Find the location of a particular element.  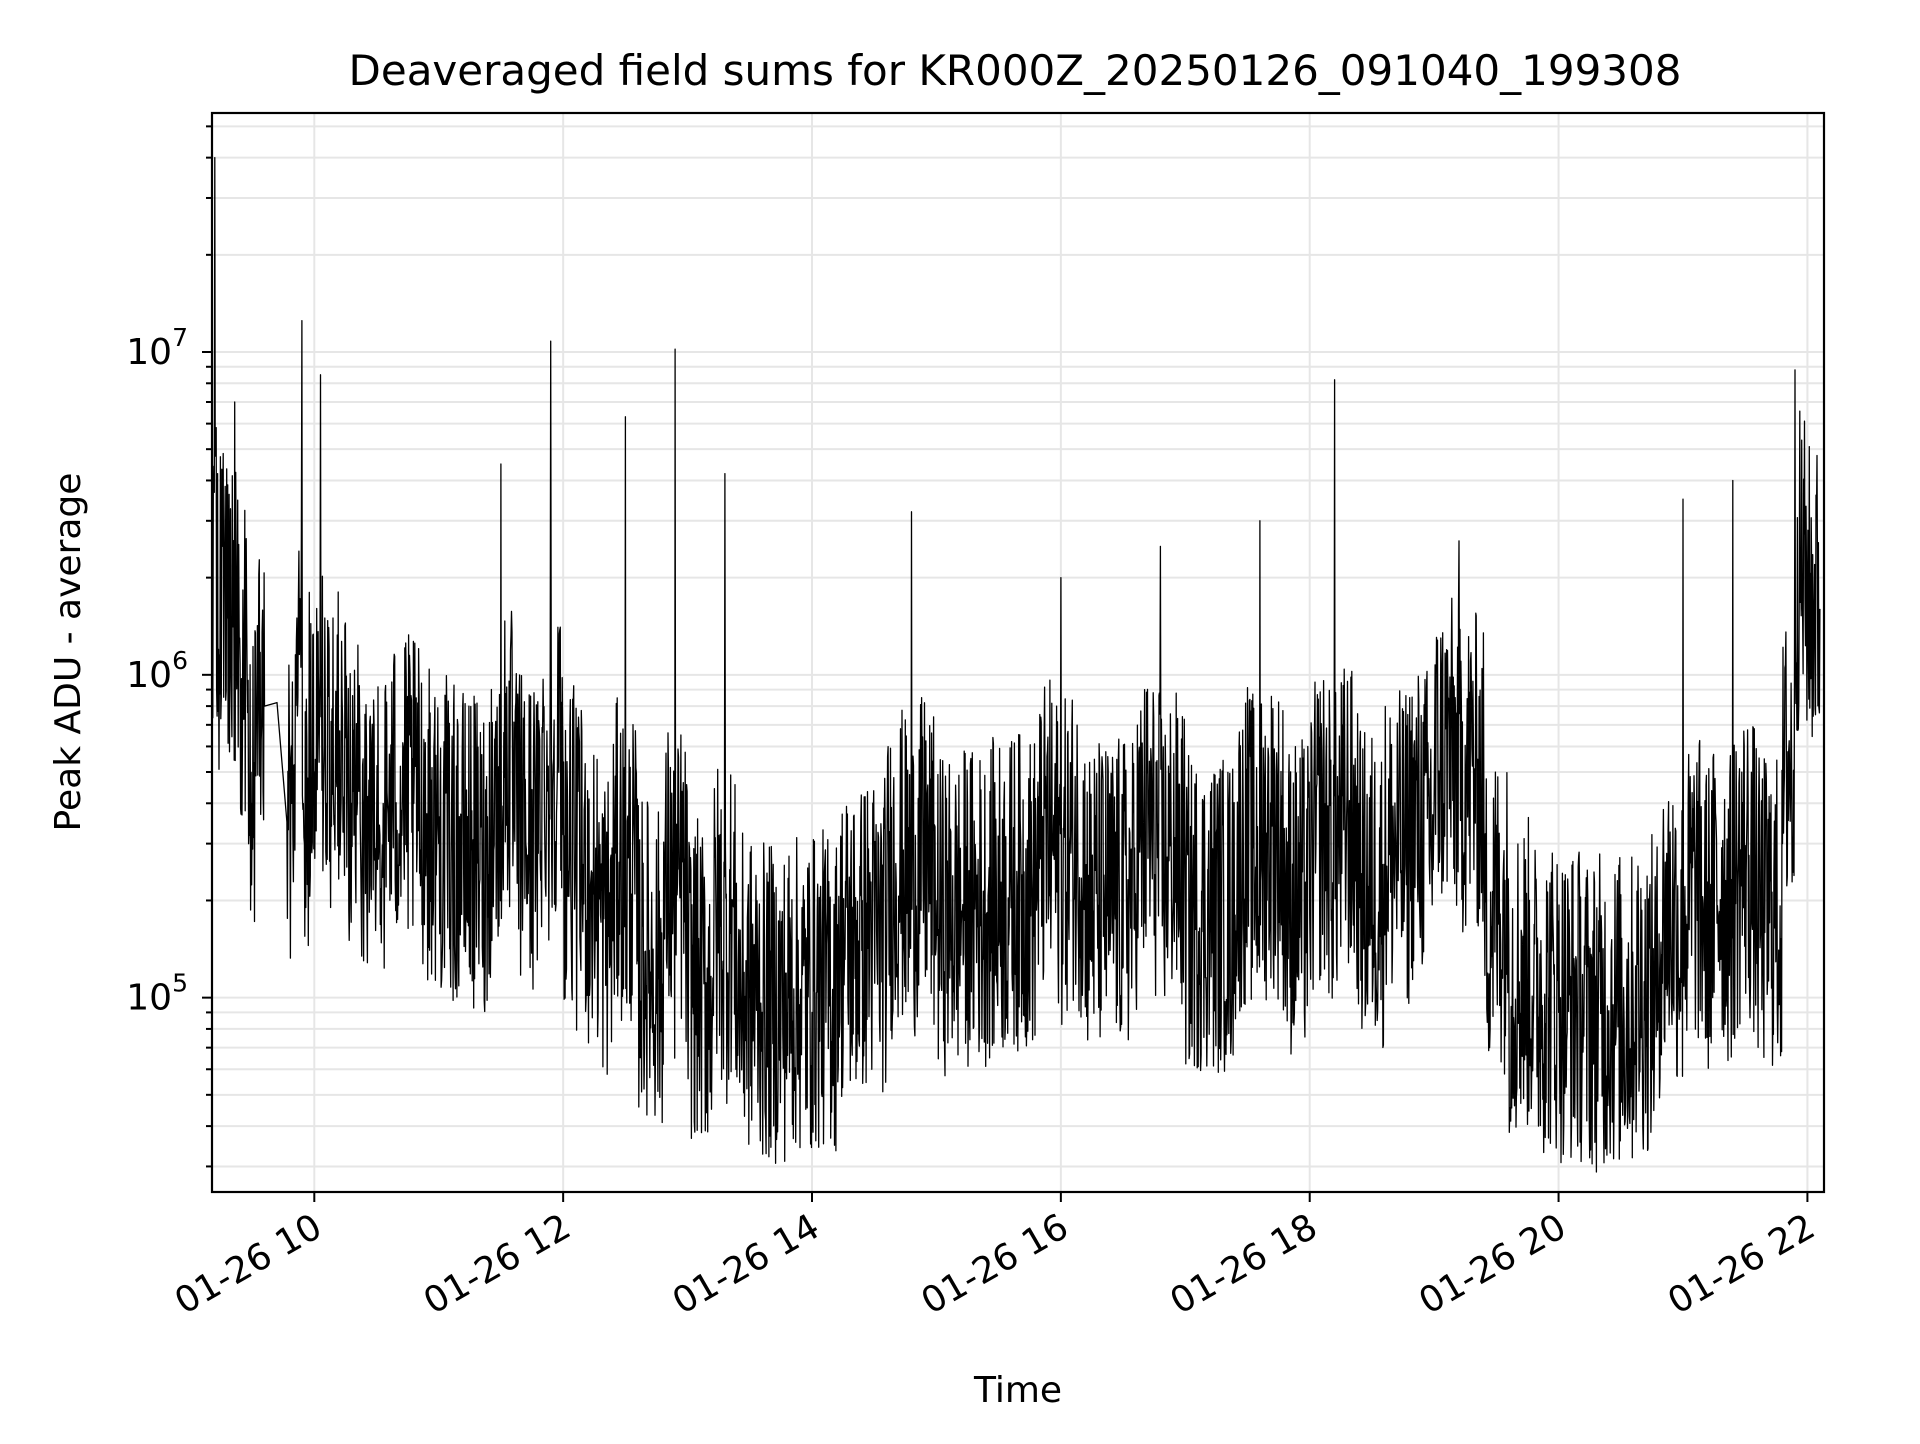

x-tick-label: 01-26 20 is located at coordinates (1492, 1264).